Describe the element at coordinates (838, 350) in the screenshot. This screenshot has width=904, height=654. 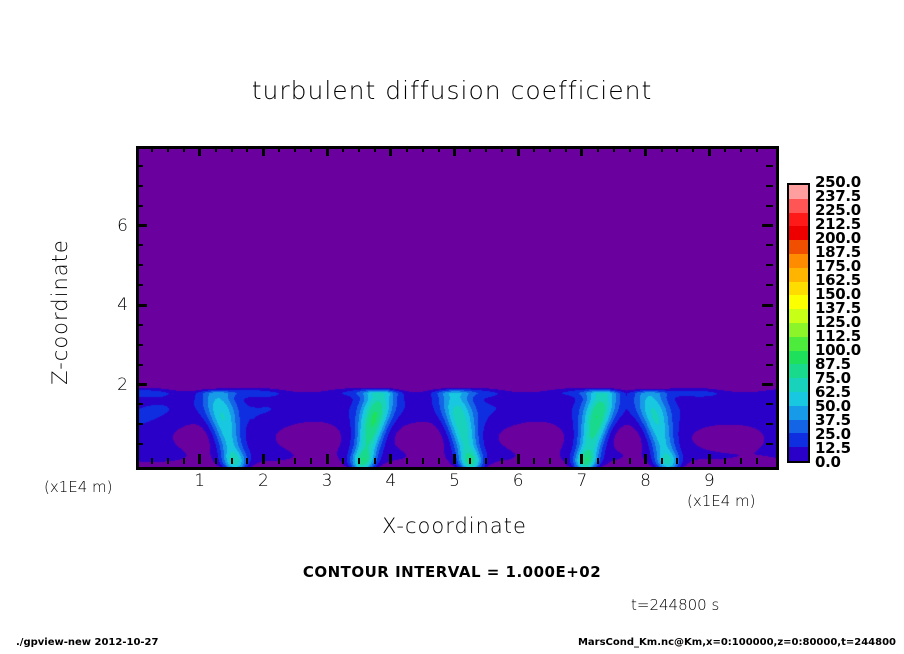
I see `colorbar-tick-label: 100.0` at that location.